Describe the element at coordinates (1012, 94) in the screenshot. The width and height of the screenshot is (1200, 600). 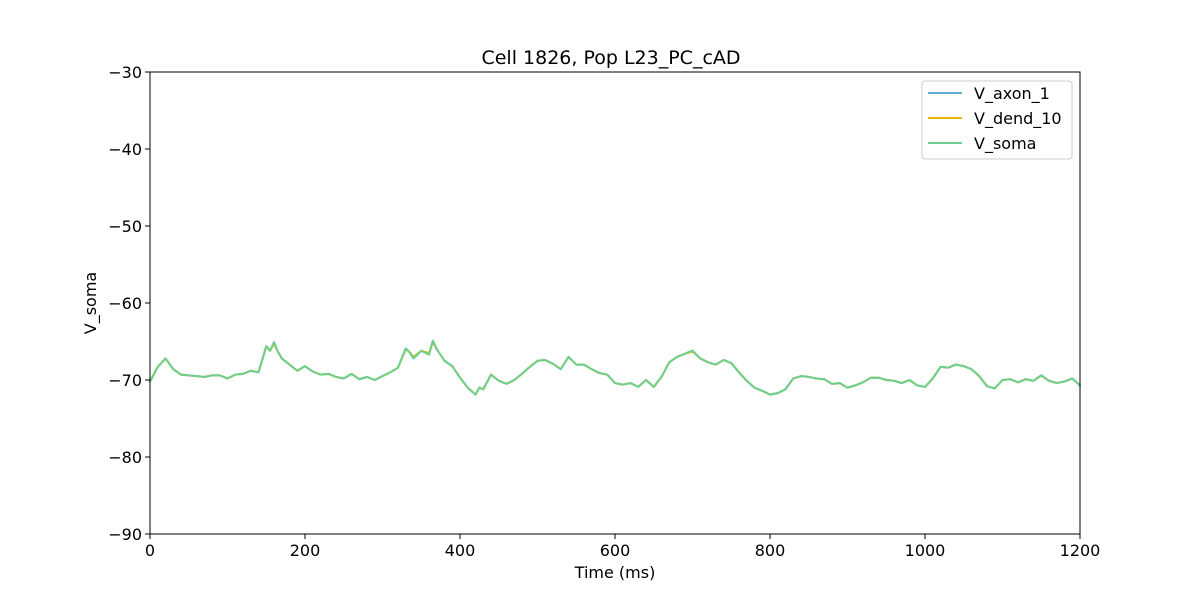
I see `legend-label-v-axon-1: V_axon_1` at that location.